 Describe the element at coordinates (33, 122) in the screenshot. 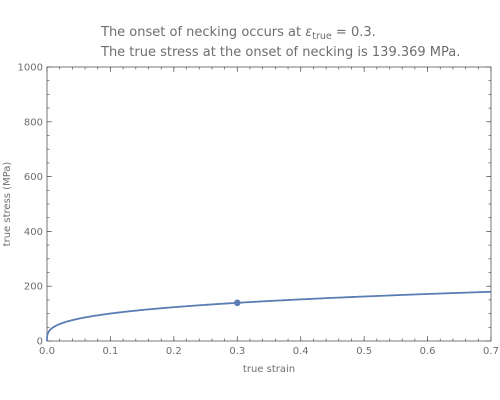

I see `y-tick-label: 800` at that location.